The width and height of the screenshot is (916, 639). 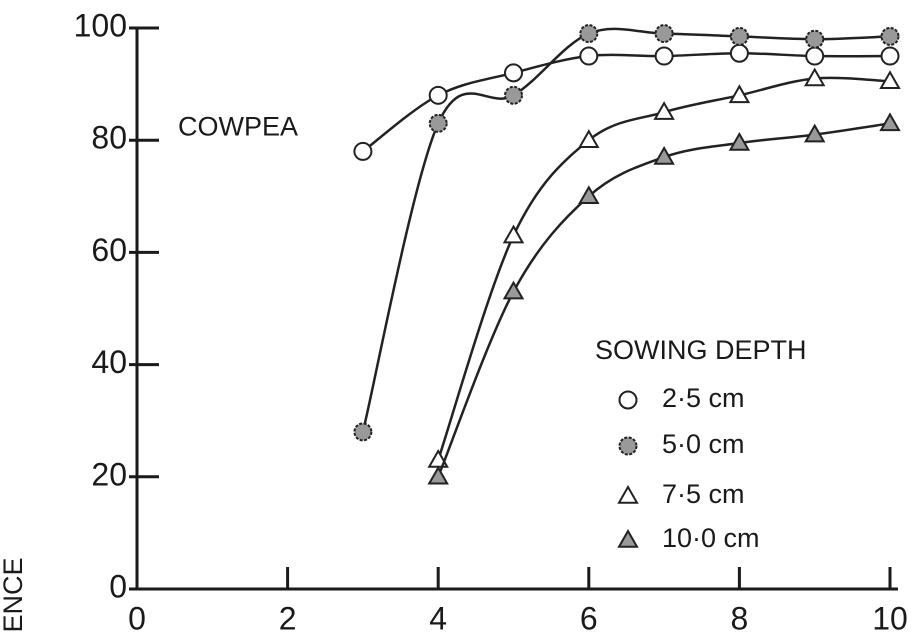 What do you see at coordinates (238, 126) in the screenshot?
I see `annotation: COWPEA` at bounding box center [238, 126].